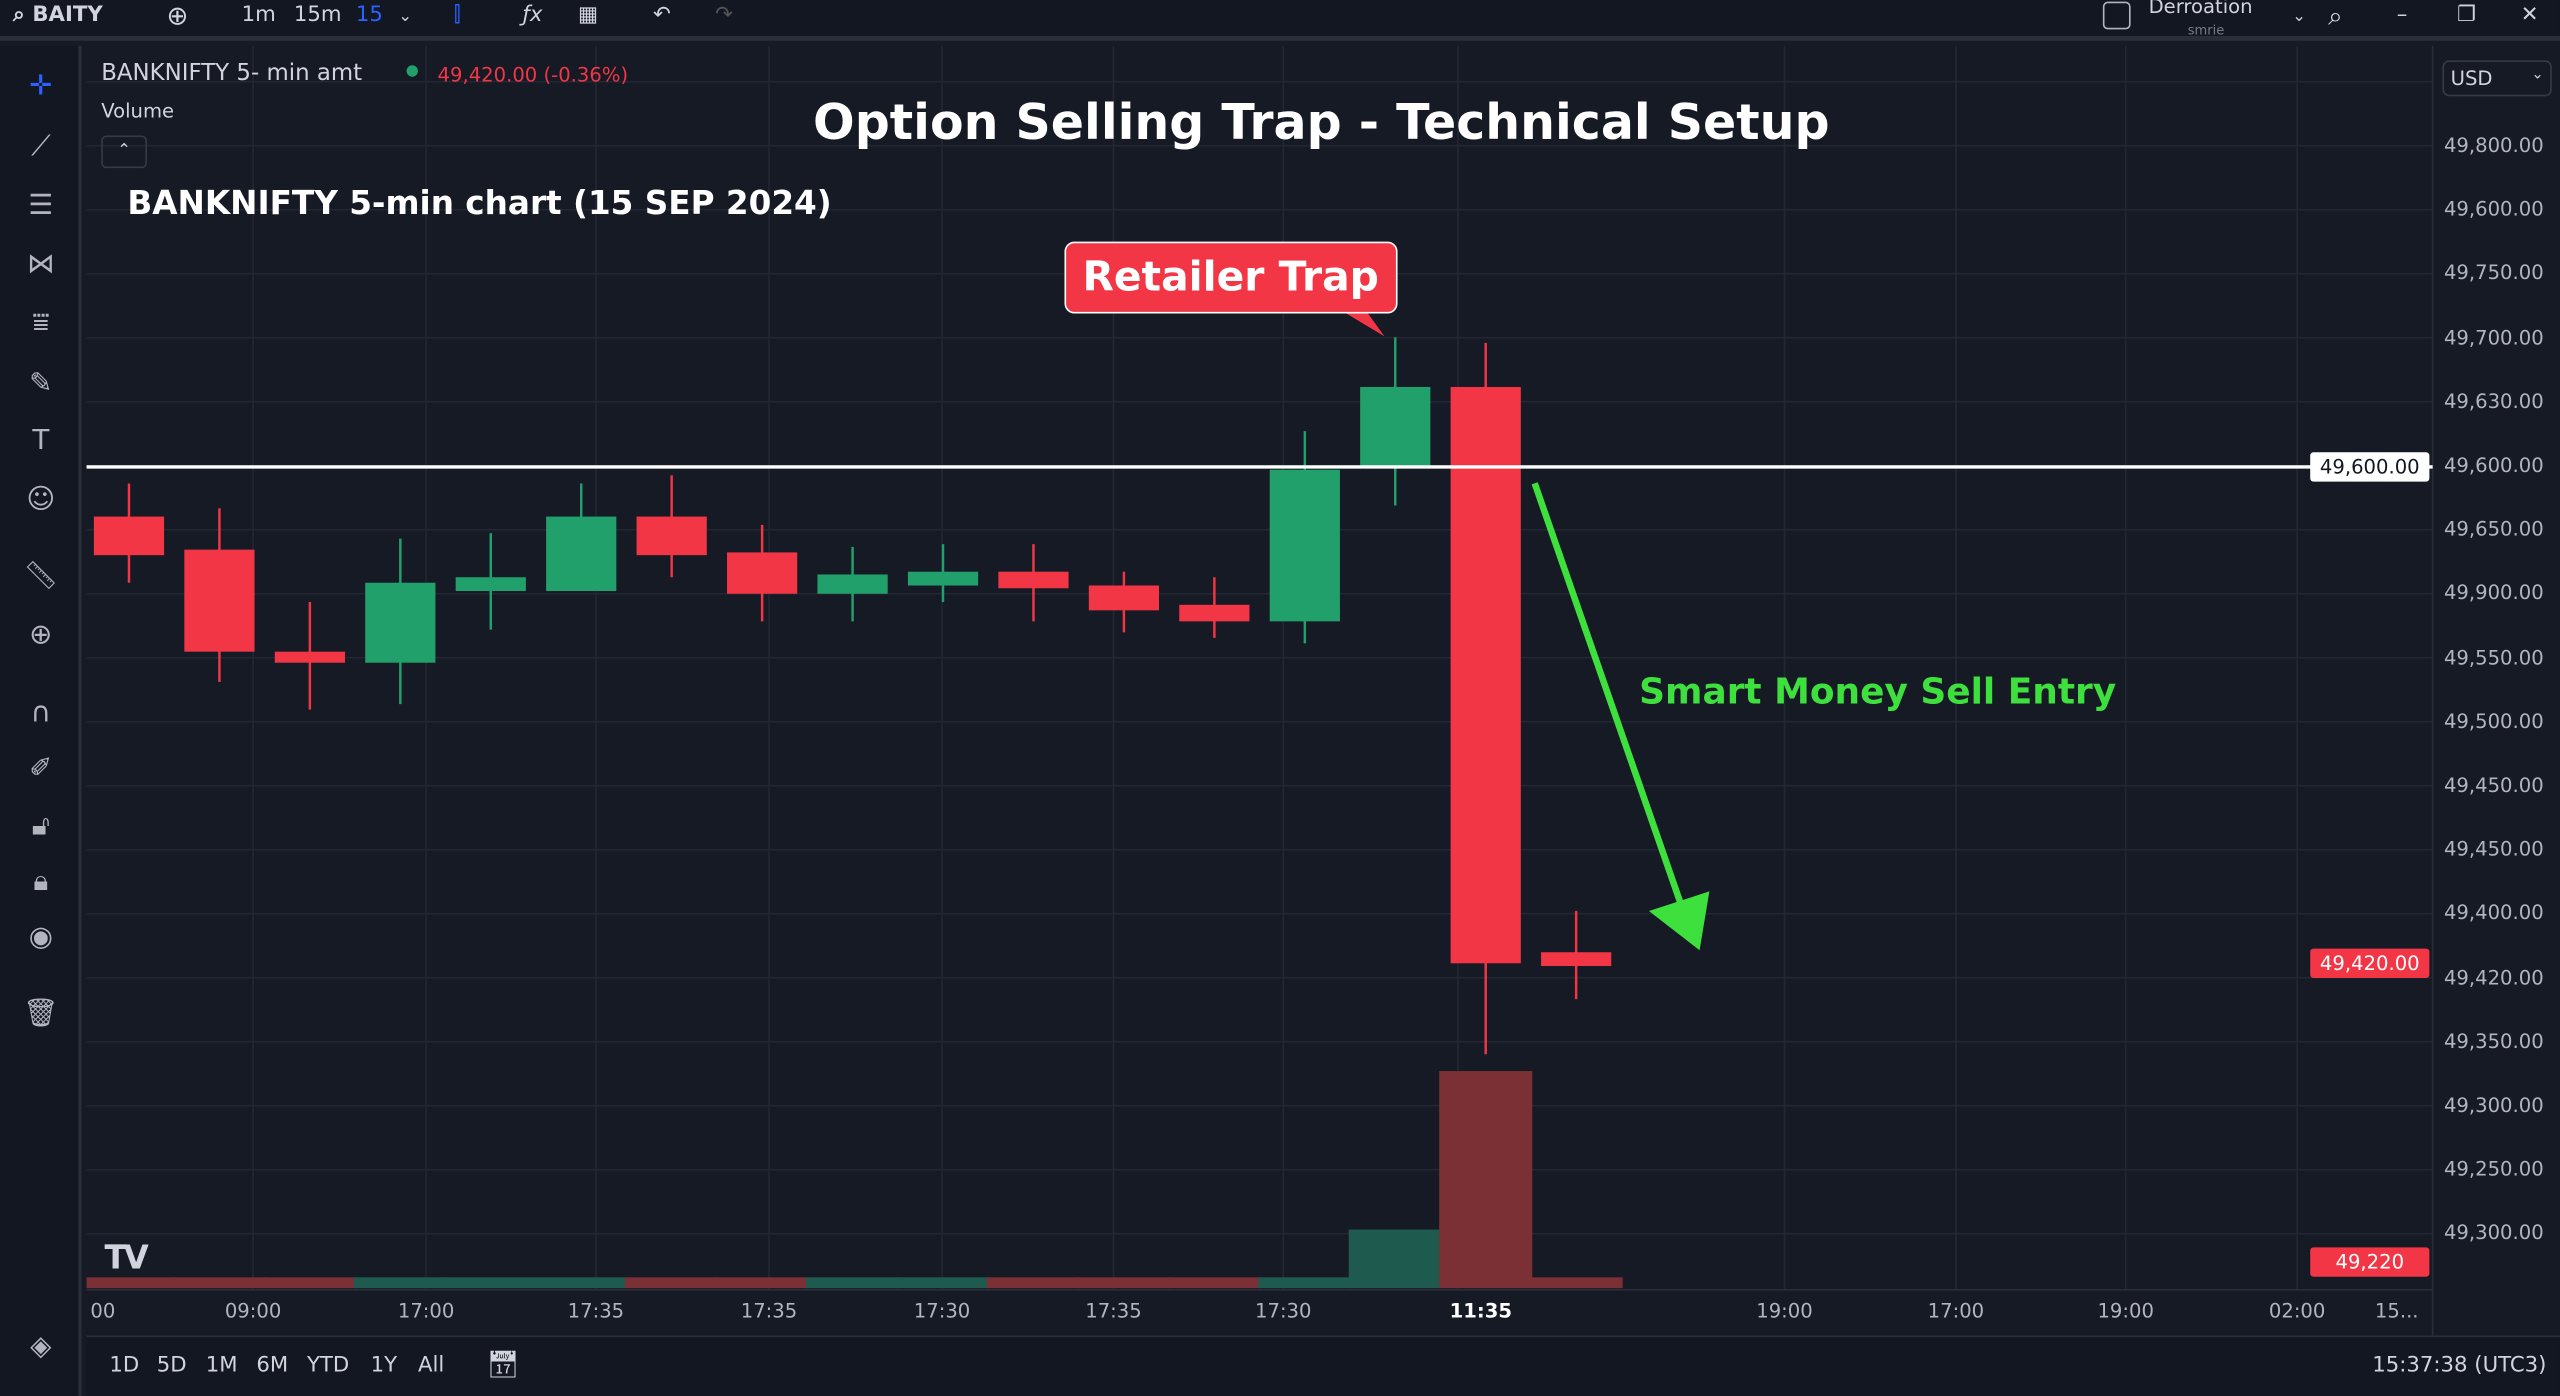 The height and width of the screenshot is (1396, 2560). What do you see at coordinates (2297, 1311) in the screenshot?
I see `time-tick-label: 02:00` at bounding box center [2297, 1311].